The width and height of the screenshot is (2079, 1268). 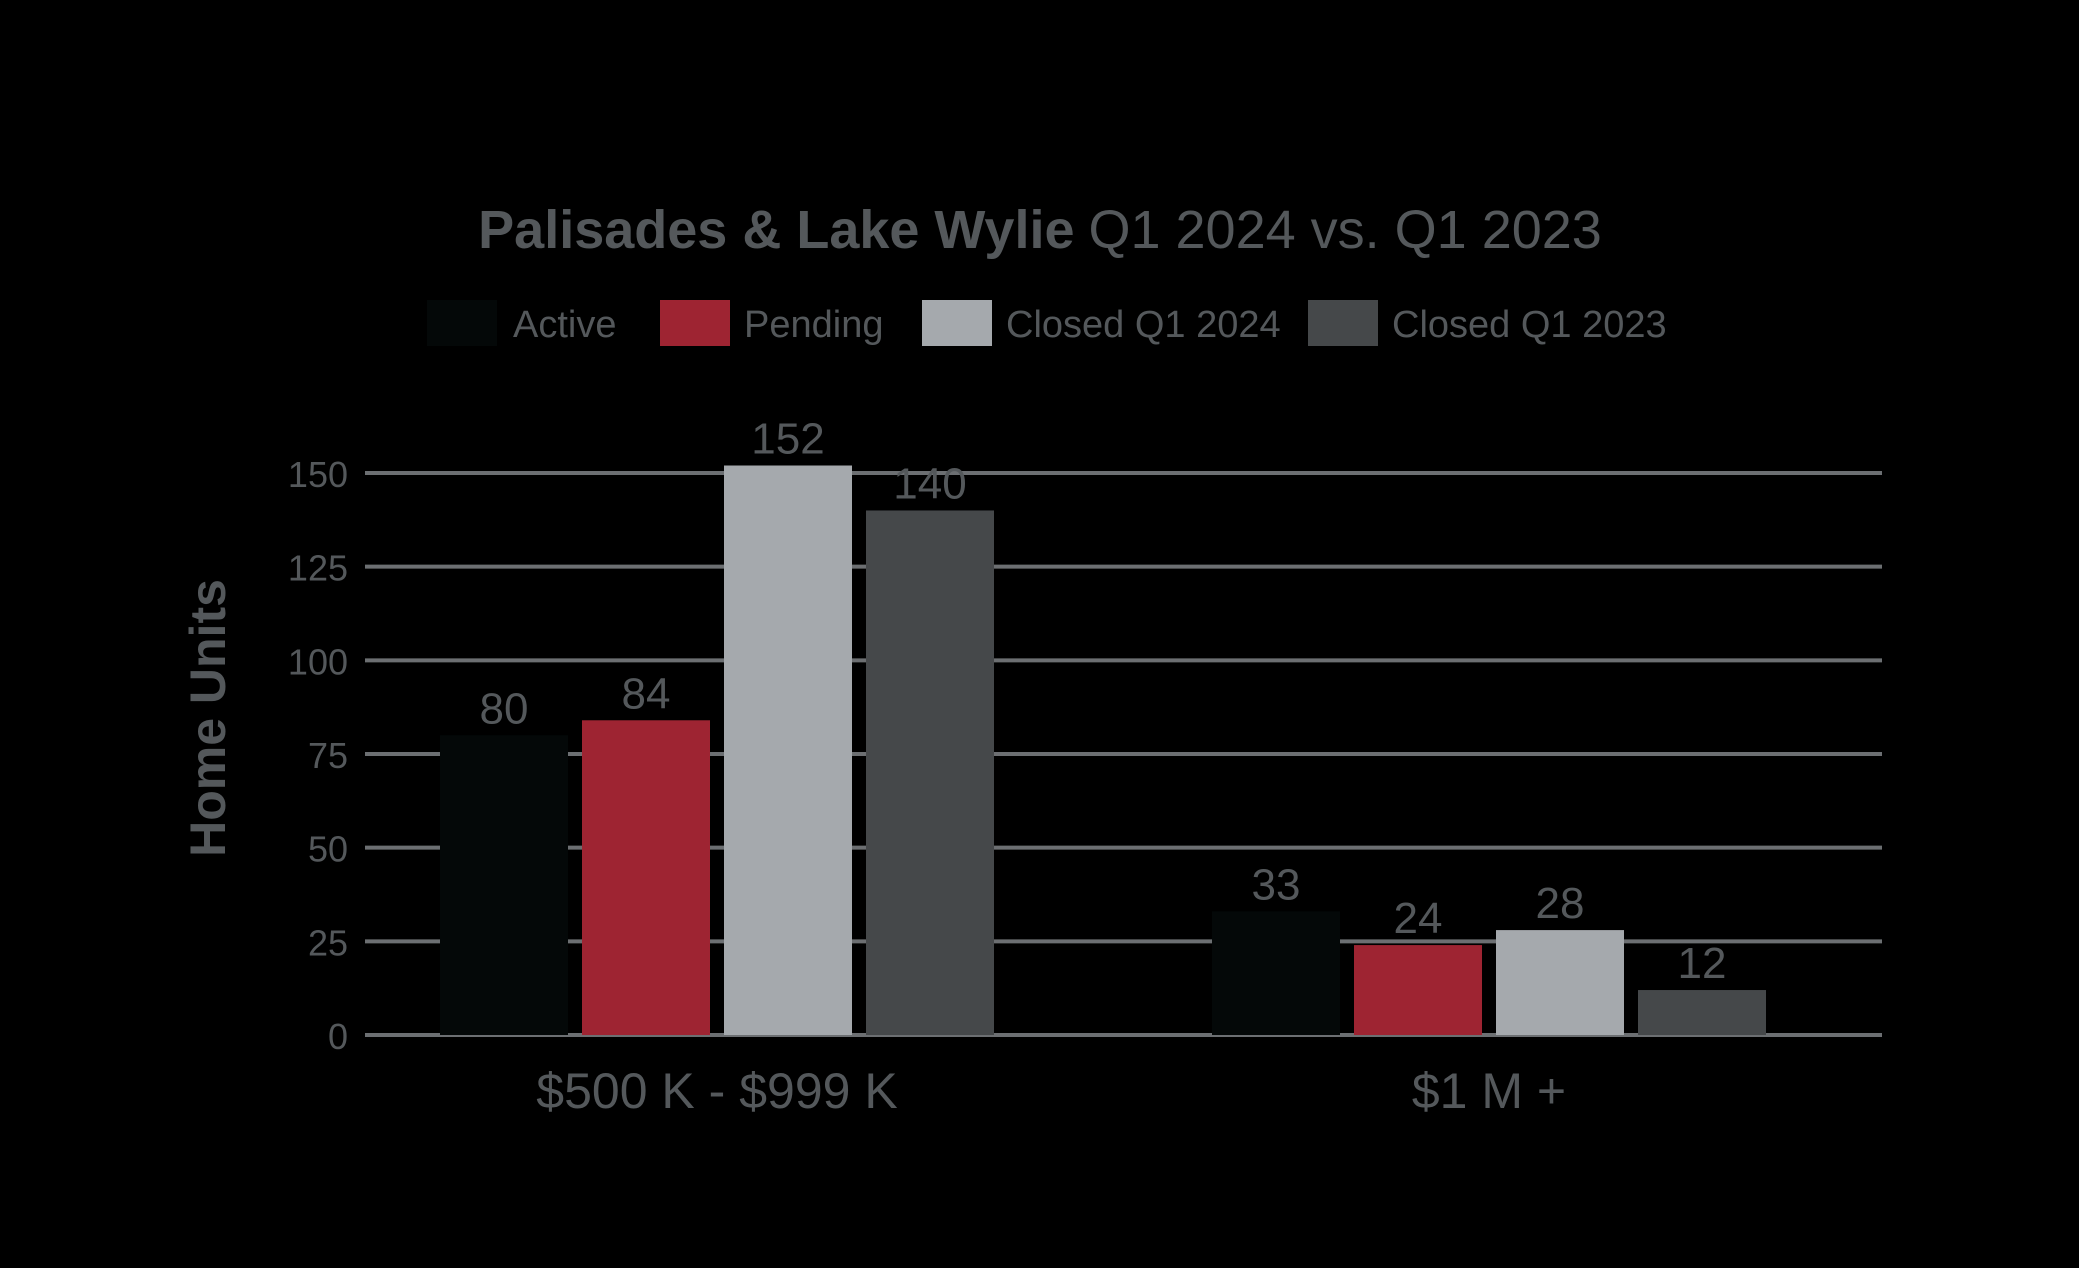 I want to click on chart-title-bold: Palisades & Lake Wylie, so click(x=776, y=230).